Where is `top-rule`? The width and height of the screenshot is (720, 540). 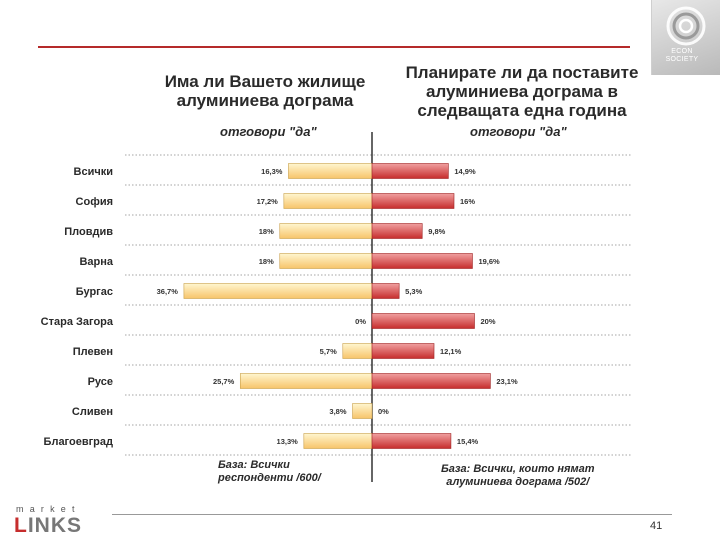
top-rule is located at coordinates (334, 47).